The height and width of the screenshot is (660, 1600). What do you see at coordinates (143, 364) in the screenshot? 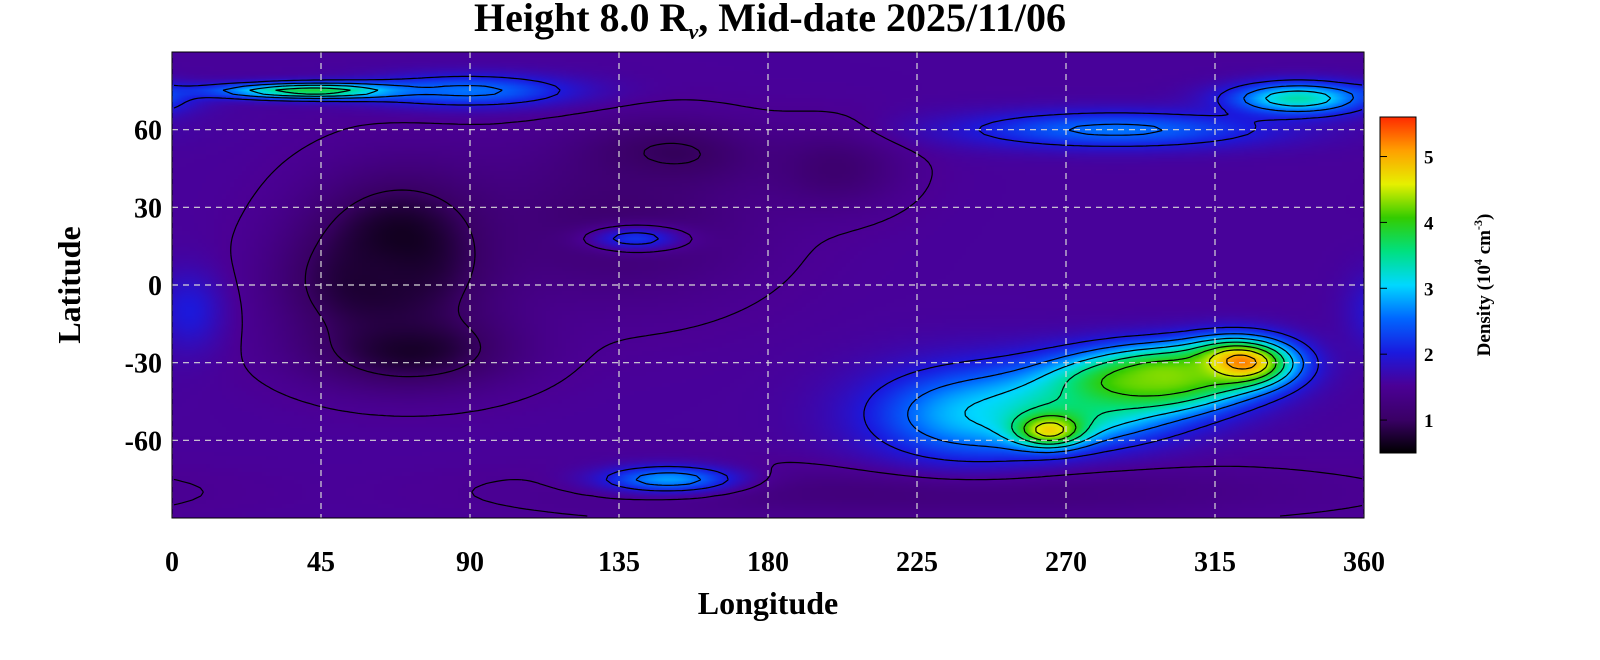
I see `y-tick-label: -30` at bounding box center [143, 364].